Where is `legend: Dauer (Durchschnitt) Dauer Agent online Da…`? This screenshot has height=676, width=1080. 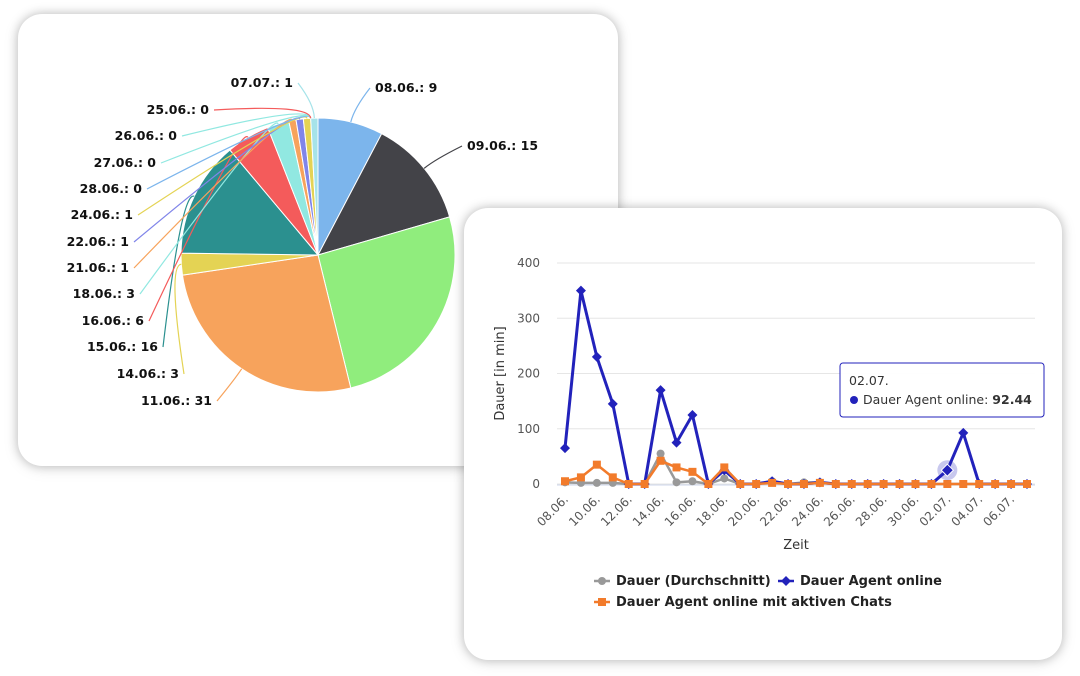
legend: Dauer (Durchschnitt) Dauer Agent online Da… is located at coordinates (768, 592).